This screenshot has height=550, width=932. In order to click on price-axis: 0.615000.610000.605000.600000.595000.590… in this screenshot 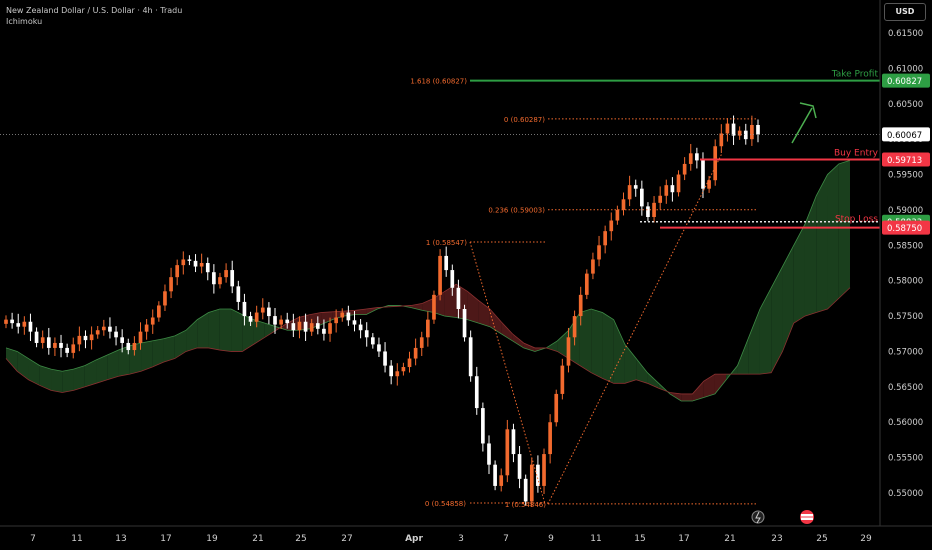, I will do `click(904, 263)`.